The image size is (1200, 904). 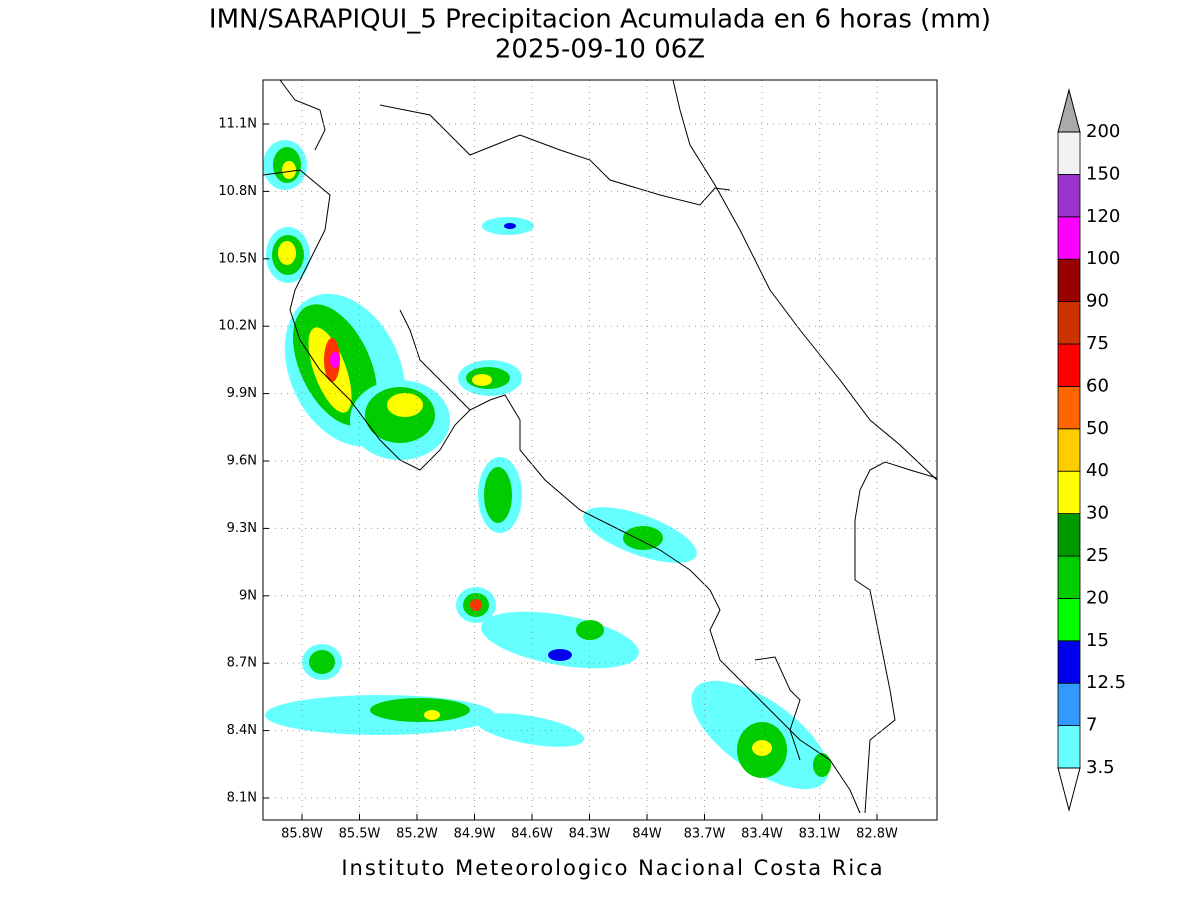 I want to click on colorbar-label: 100, so click(x=1103, y=258).